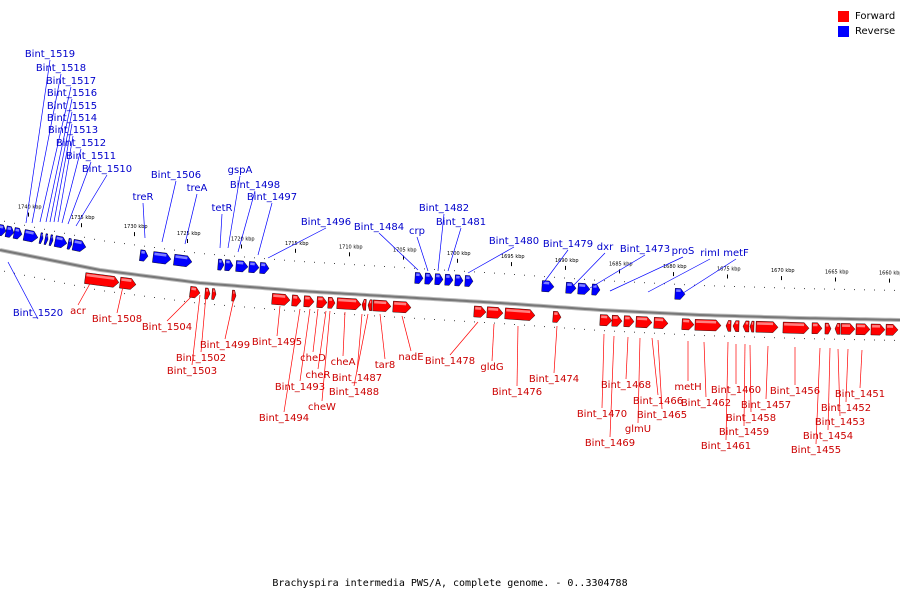  What do you see at coordinates (81, 181) in the screenshot?
I see `gene-label: Bint_1512` at bounding box center [81, 181].